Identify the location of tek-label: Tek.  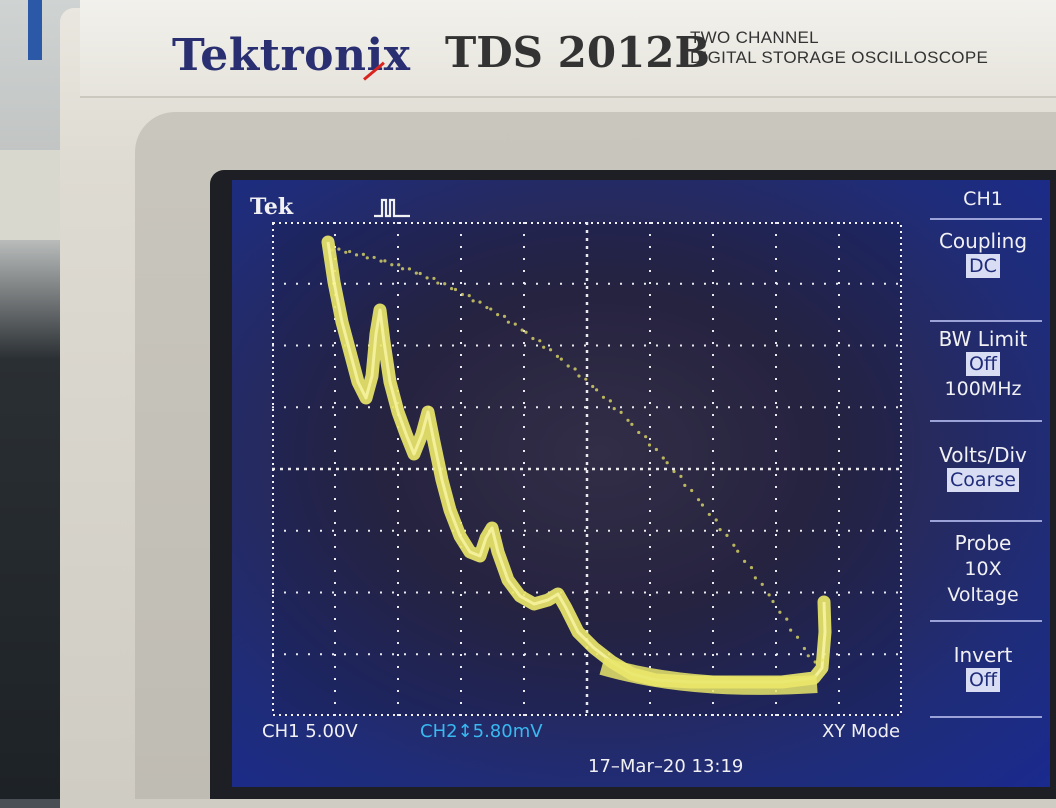
(272, 207).